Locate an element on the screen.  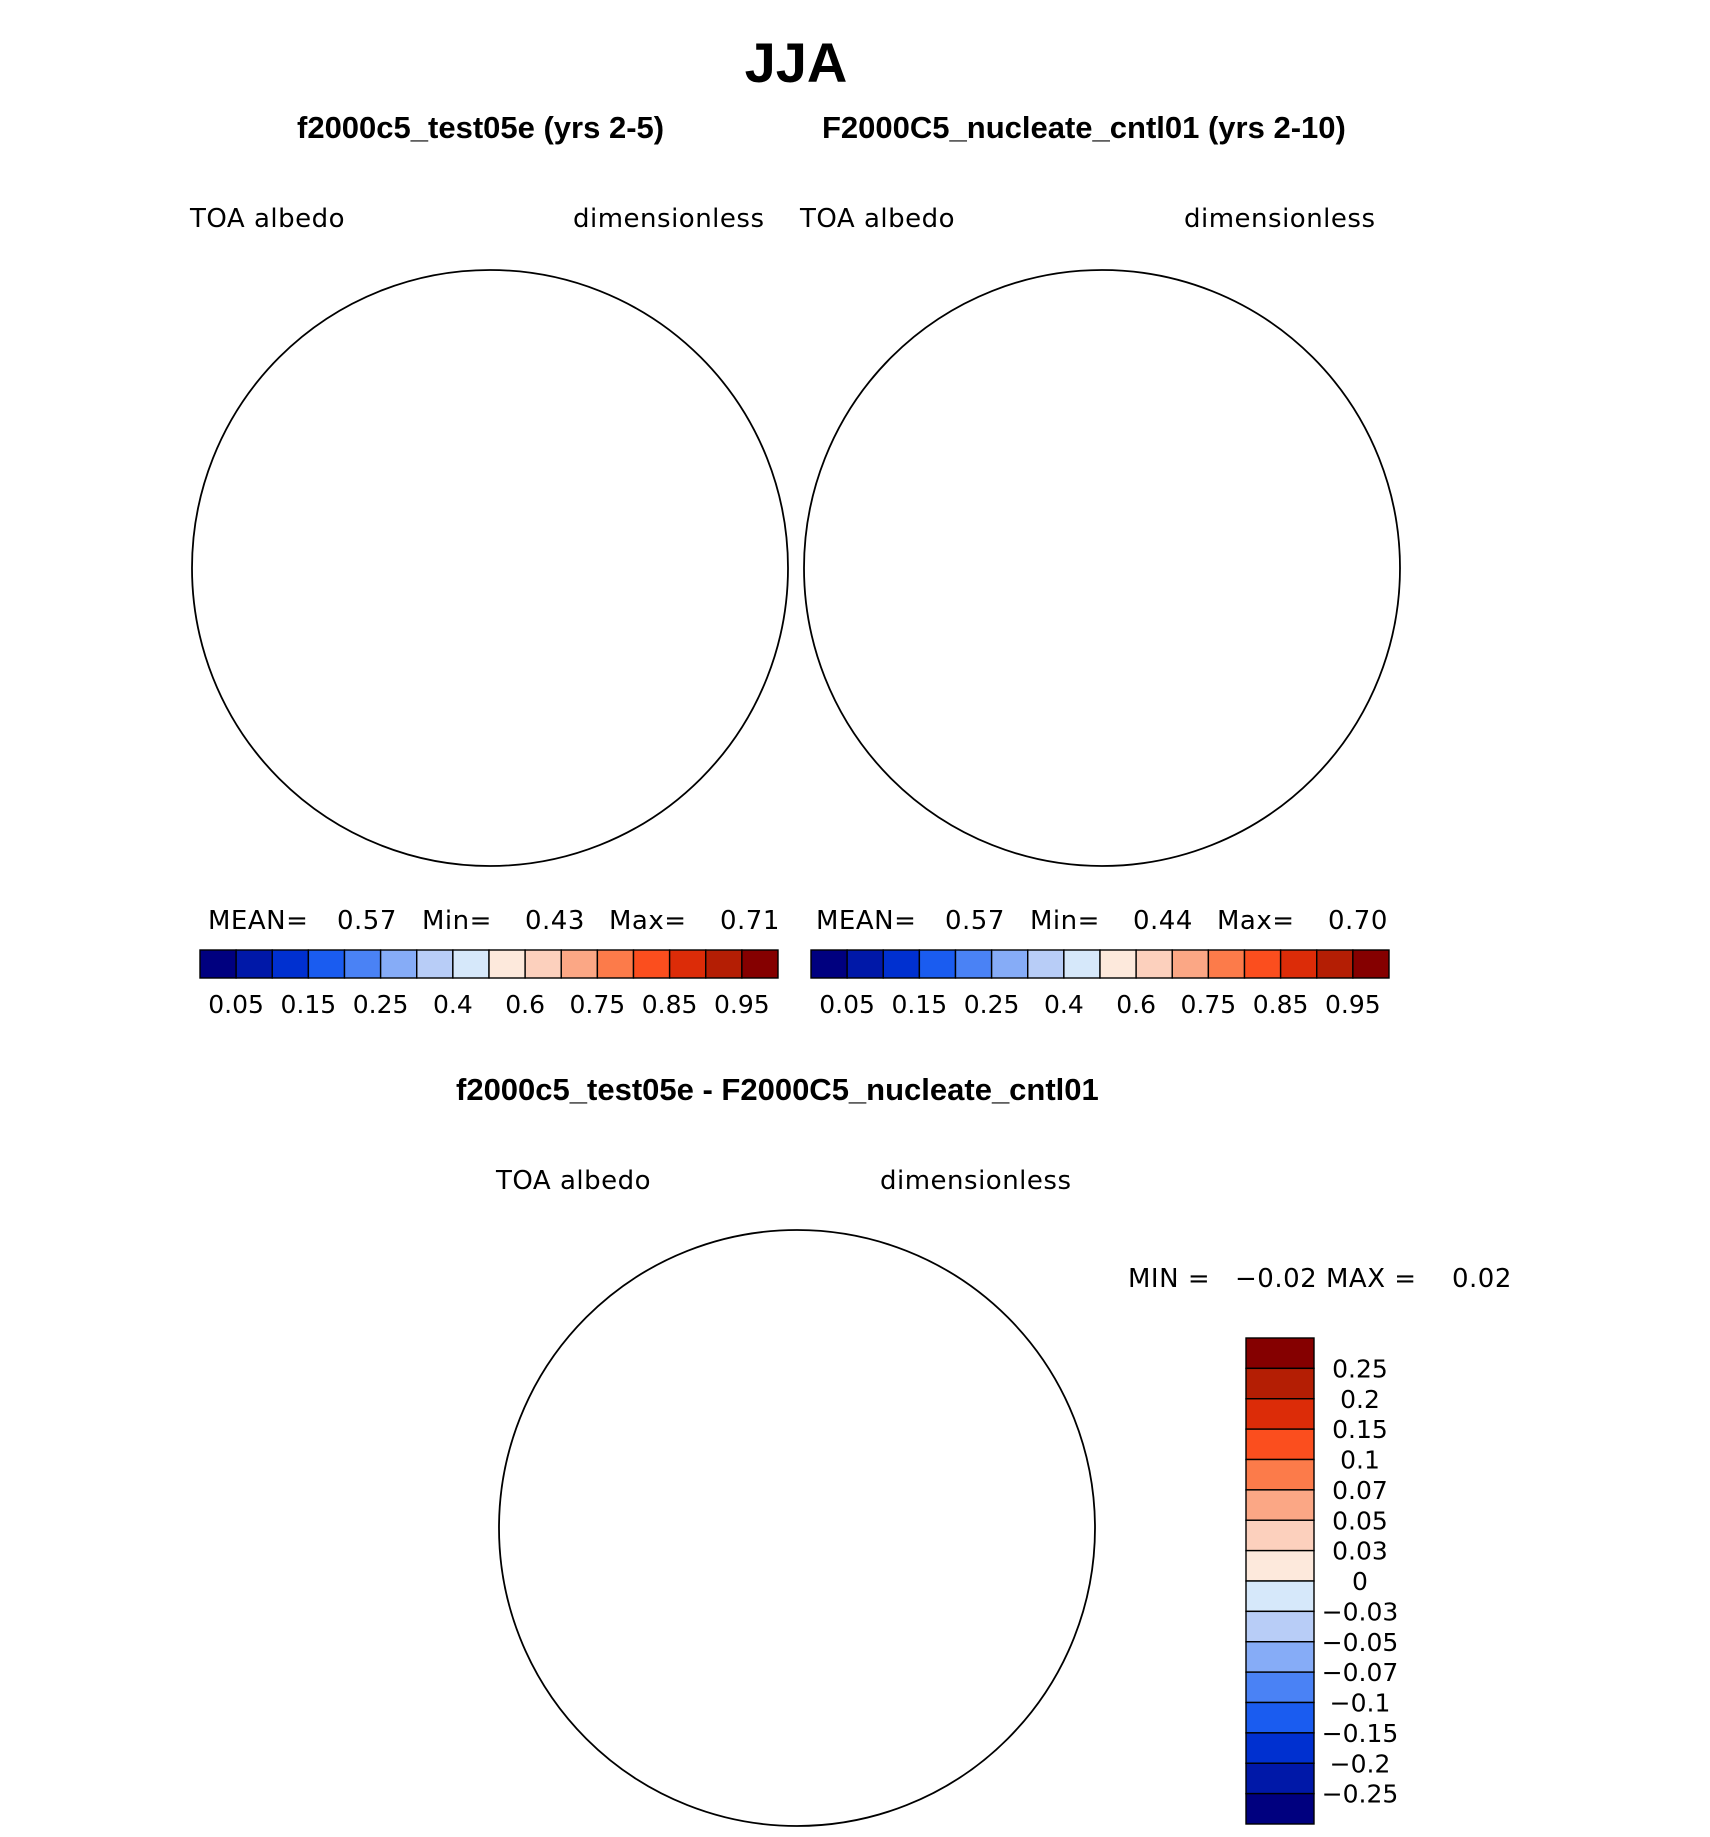
panel-2-colorbar-label: 0.75 is located at coordinates (1209, 1004).